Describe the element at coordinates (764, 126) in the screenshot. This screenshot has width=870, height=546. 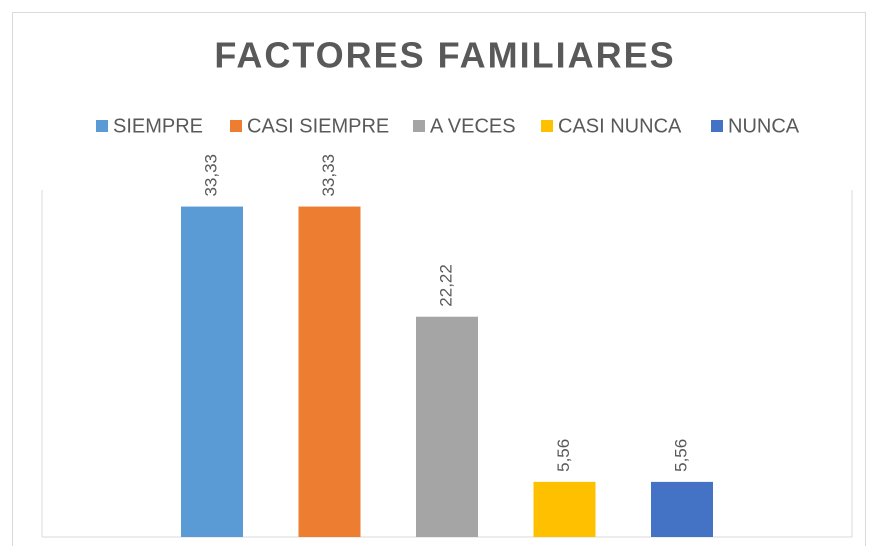
I see `legend-label: NUNCA` at that location.